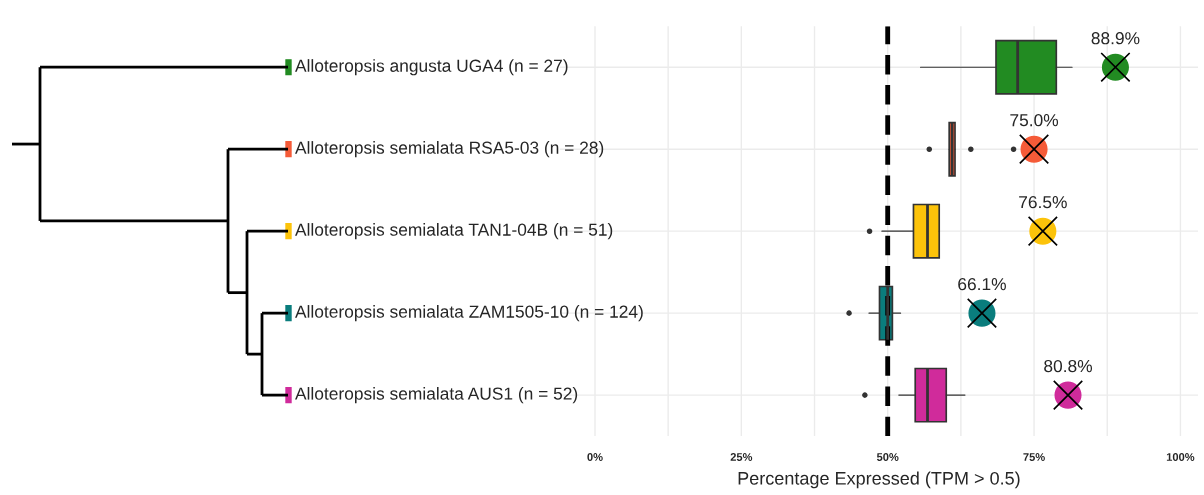 This screenshot has width=1204, height=495. What do you see at coordinates (1043, 202) in the screenshot?
I see `data-label: 76.5%` at bounding box center [1043, 202].